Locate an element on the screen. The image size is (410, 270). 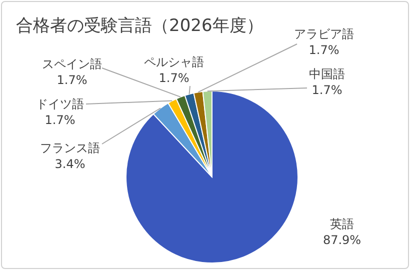
data-label: 87.9% is located at coordinates (342, 240).